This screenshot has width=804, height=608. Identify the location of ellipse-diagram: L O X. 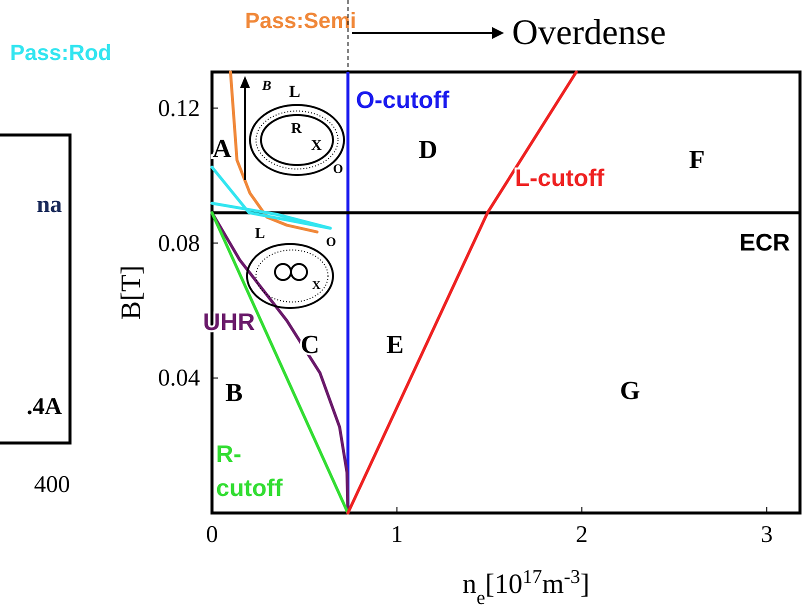
(291, 267).